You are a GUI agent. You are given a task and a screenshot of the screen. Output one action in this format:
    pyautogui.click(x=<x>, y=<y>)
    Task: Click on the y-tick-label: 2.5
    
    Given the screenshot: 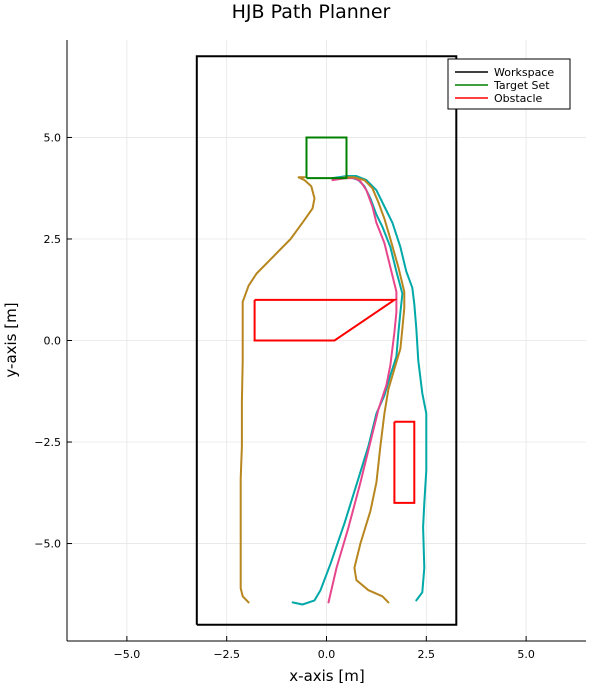 What is the action you would take?
    pyautogui.click(x=53, y=239)
    